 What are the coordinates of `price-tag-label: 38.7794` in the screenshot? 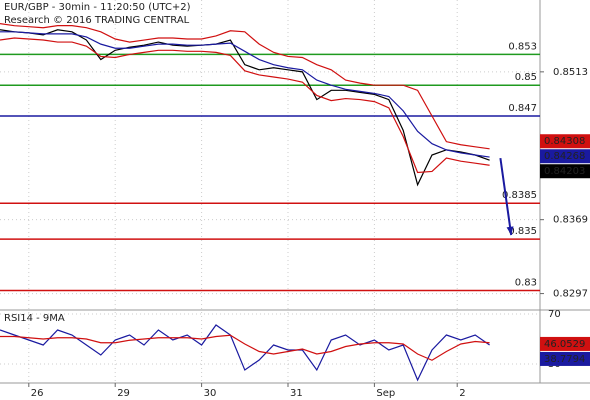 It's located at (564, 359).